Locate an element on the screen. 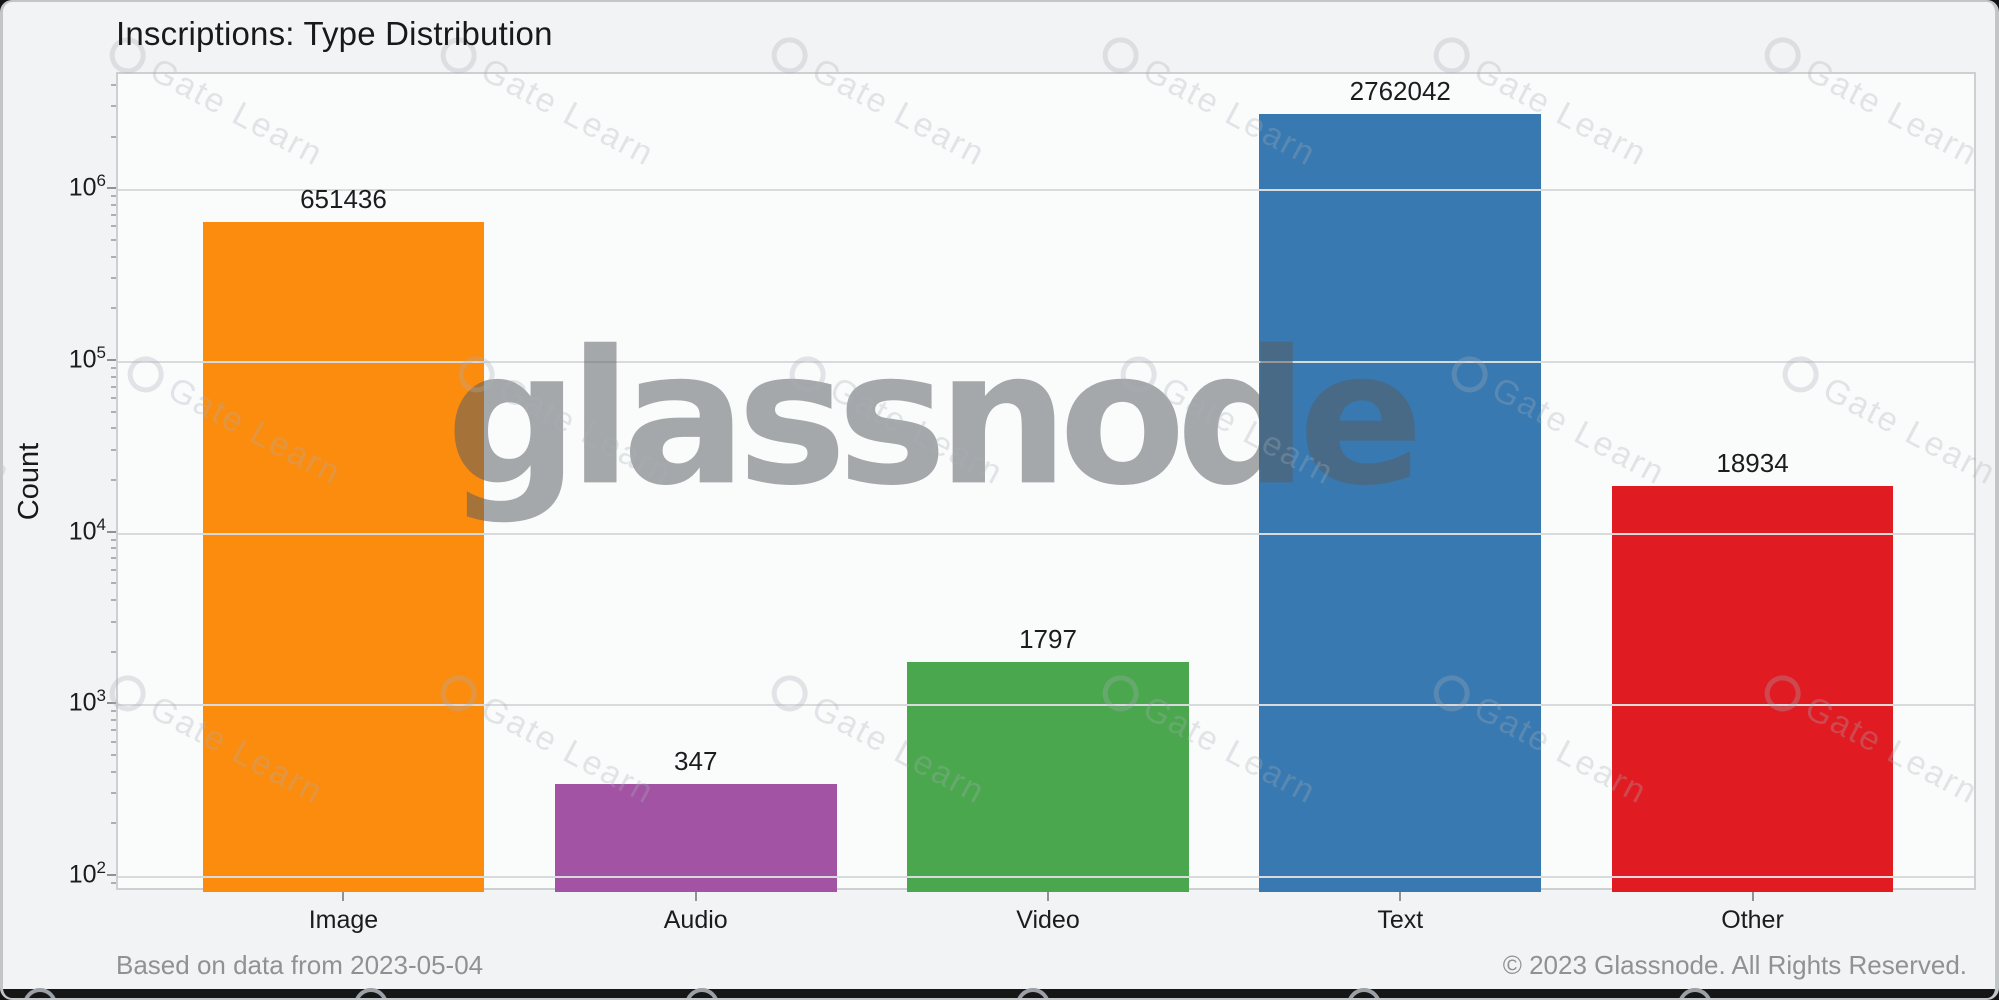  x-tick-mark-video is located at coordinates (1048, 896).